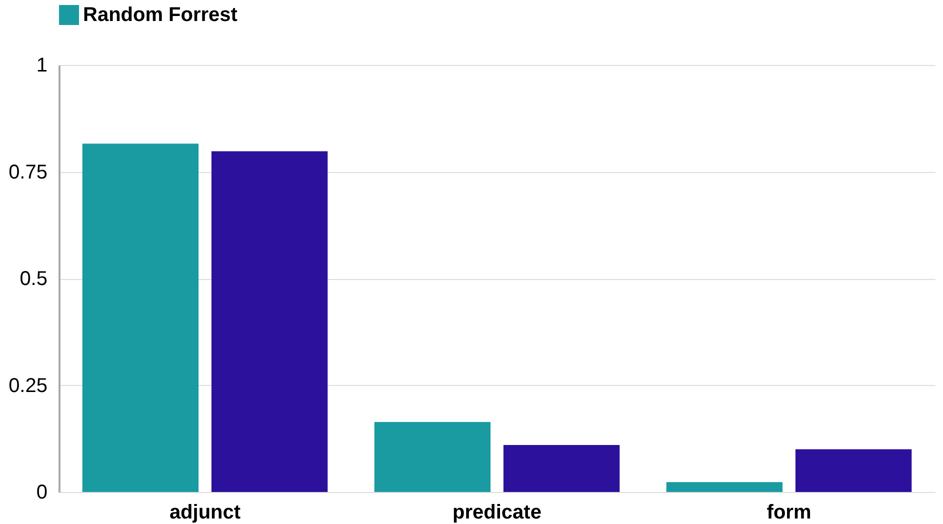 The height and width of the screenshot is (524, 943). Describe the element at coordinates (42, 65) in the screenshot. I see `y-tick-label: 1` at that location.